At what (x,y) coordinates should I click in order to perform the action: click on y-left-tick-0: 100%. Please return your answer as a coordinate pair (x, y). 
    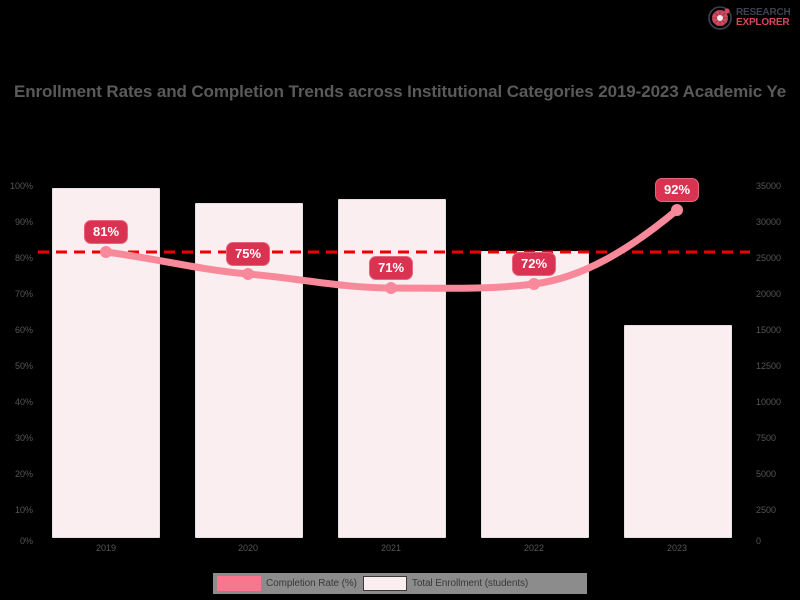
    Looking at the image, I should click on (21, 186).